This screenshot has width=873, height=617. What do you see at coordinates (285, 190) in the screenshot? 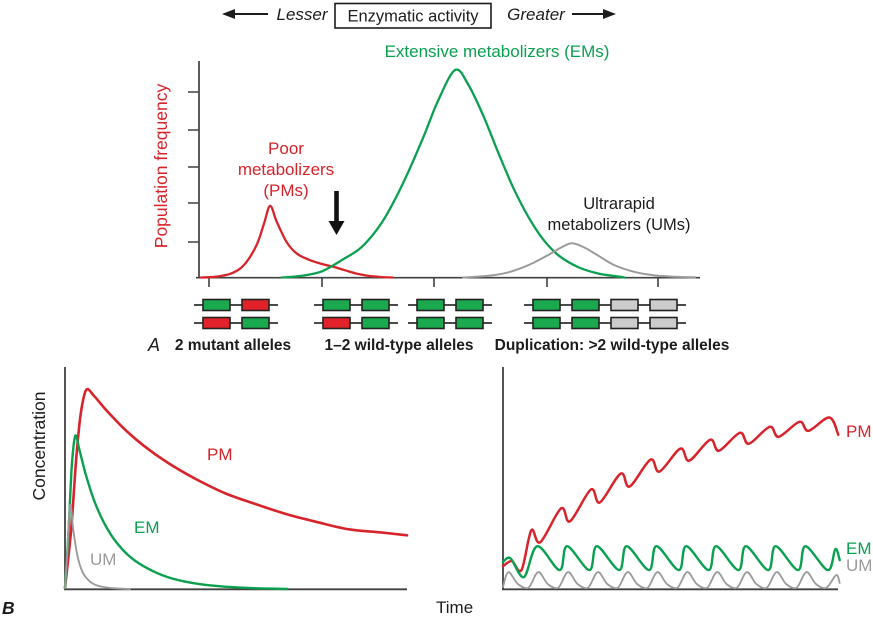
I see `svg-text: (PMs)` at bounding box center [285, 190].